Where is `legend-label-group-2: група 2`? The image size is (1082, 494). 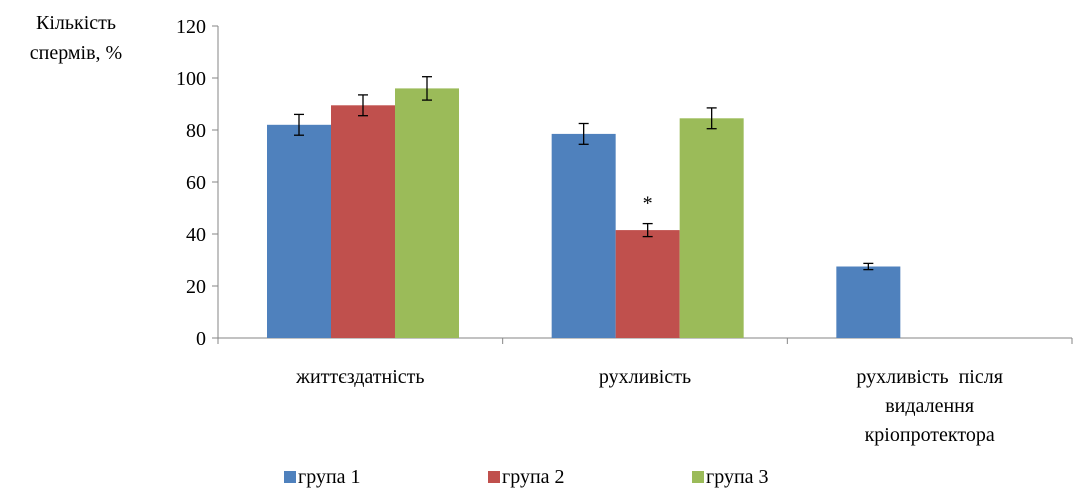
legend-label-group-2: група 2 is located at coordinates (533, 477).